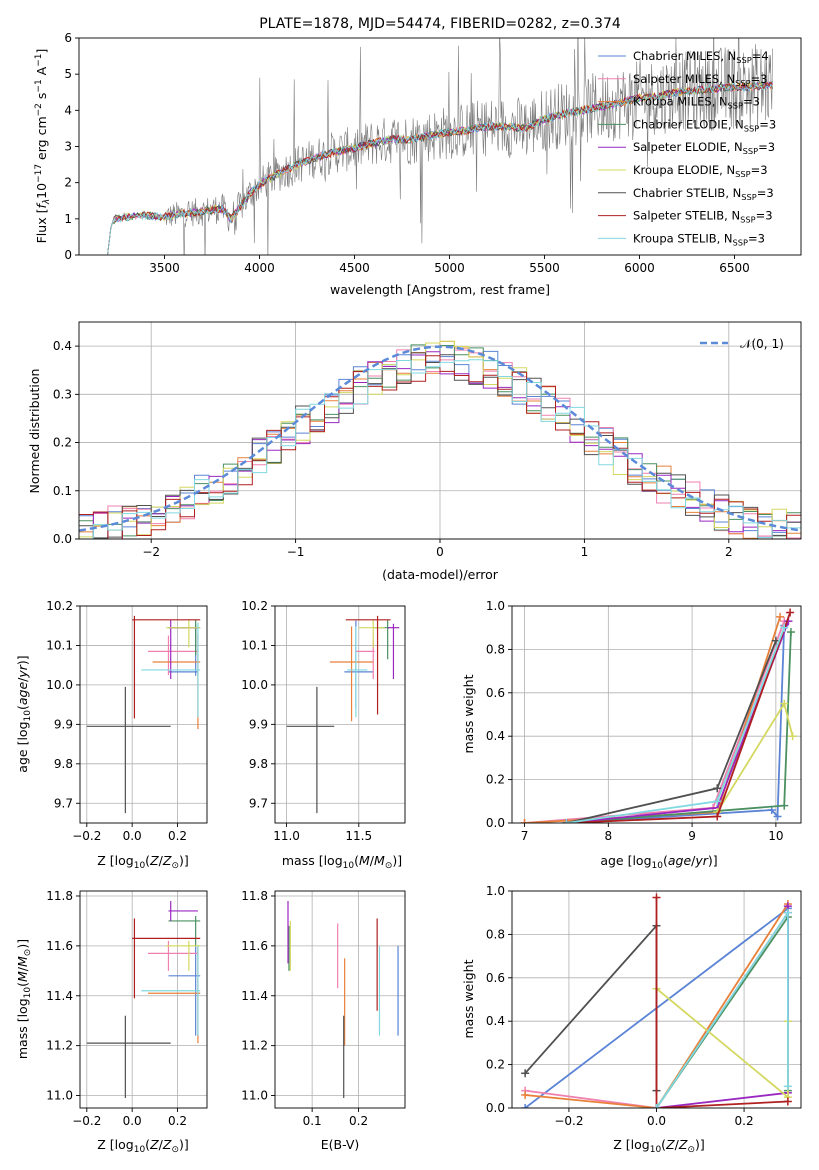  Describe the element at coordinates (254, 1046) in the screenshot. I see `y-tick-label: 11.2` at that location.